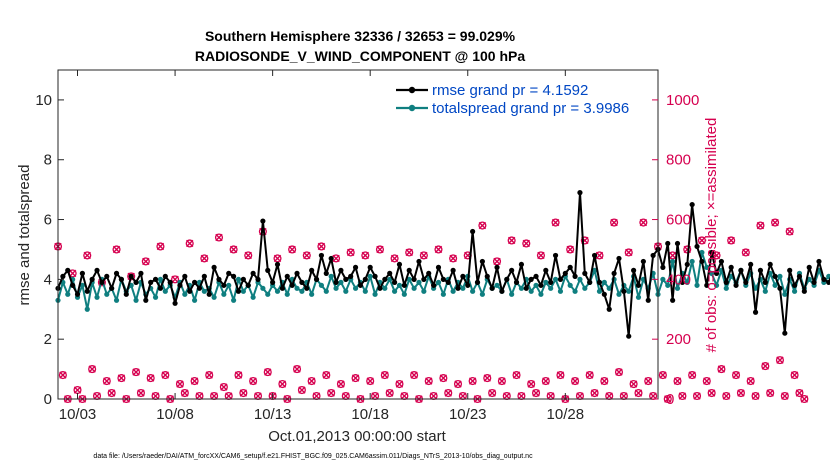 The height and width of the screenshot is (470, 830). What do you see at coordinates (468, 414) in the screenshot?
I see `x-tick-label: 10/23` at bounding box center [468, 414].